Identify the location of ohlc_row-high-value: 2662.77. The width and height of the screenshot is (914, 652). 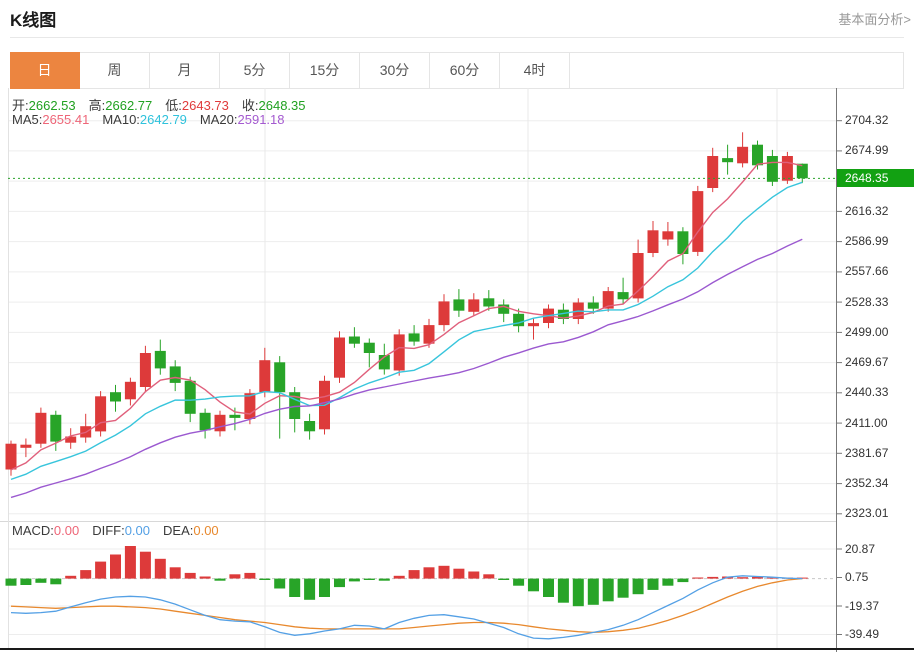
(129, 105).